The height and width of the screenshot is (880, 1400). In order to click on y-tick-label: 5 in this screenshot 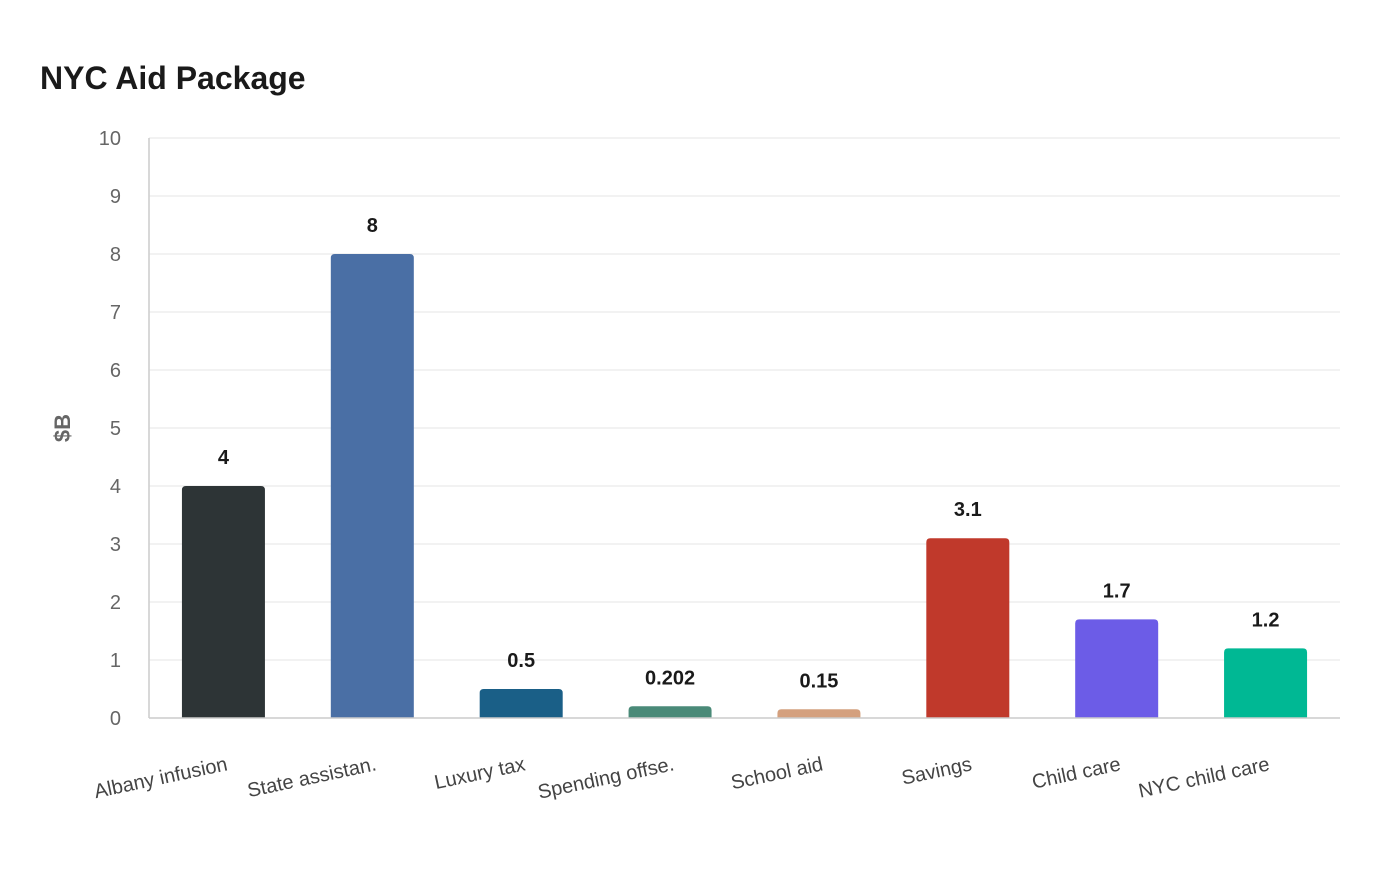, I will do `click(115, 429)`.